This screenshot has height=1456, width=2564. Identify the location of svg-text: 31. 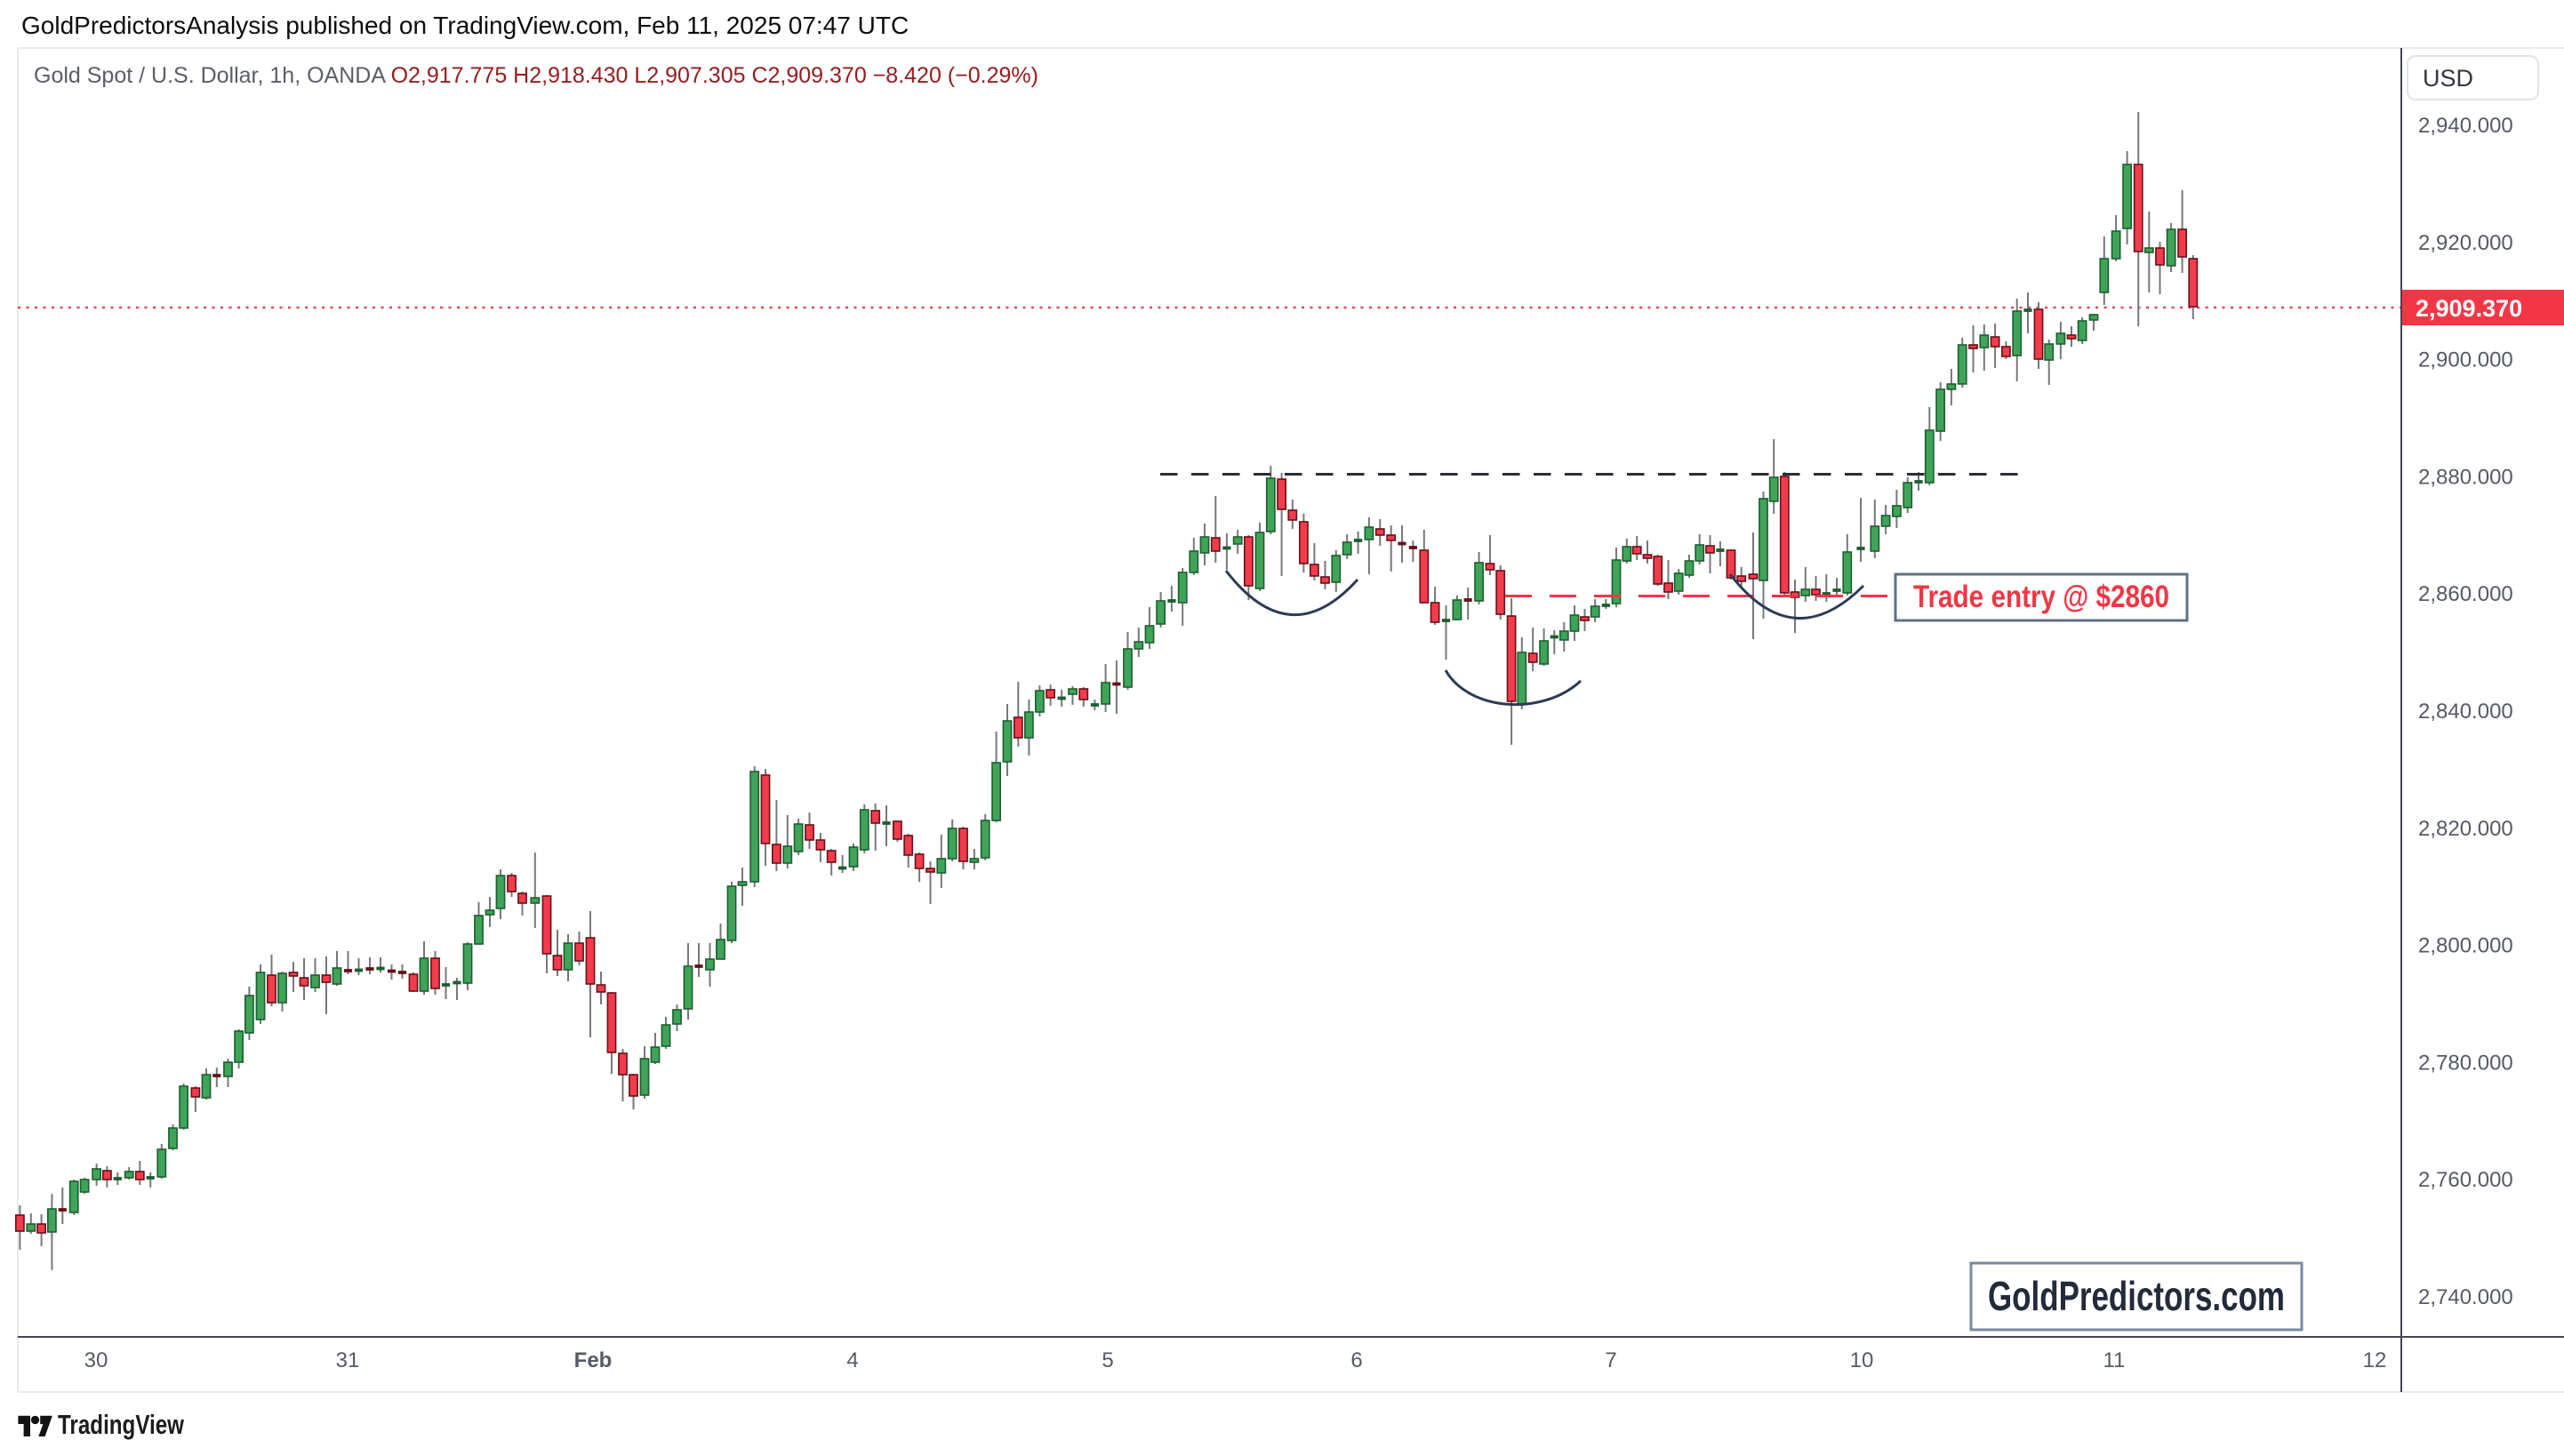
(348, 1360).